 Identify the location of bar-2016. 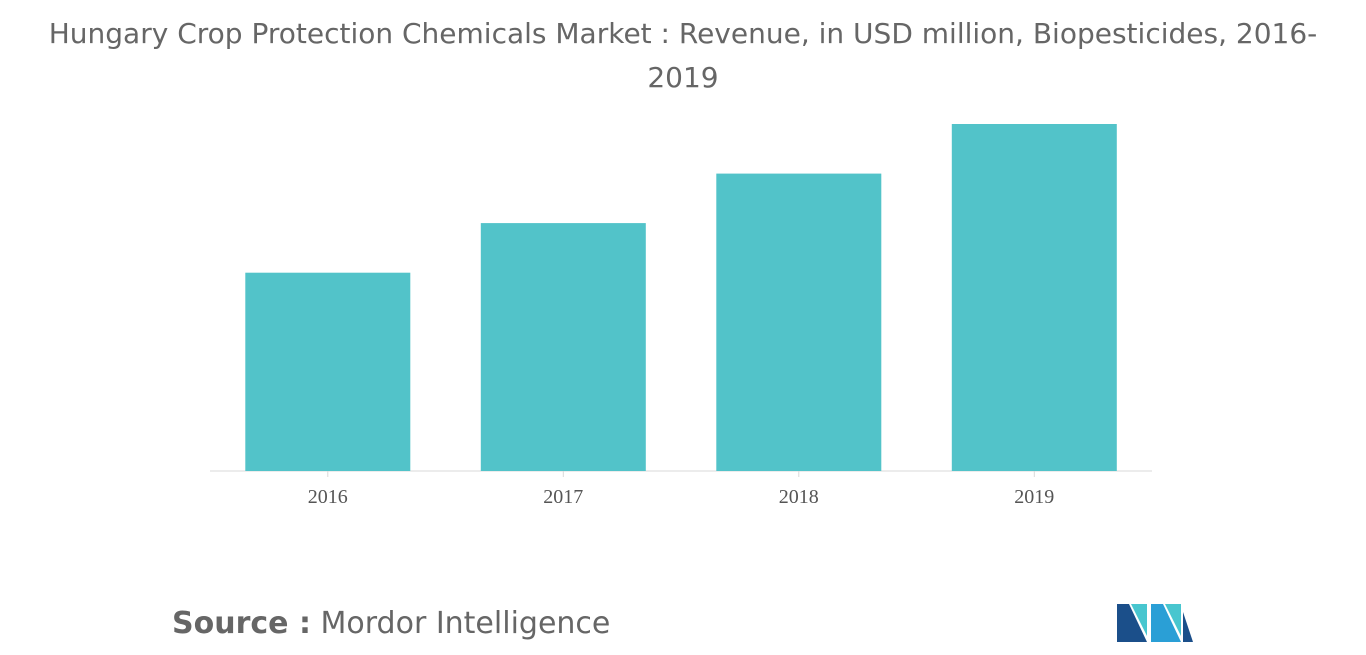
(328, 371).